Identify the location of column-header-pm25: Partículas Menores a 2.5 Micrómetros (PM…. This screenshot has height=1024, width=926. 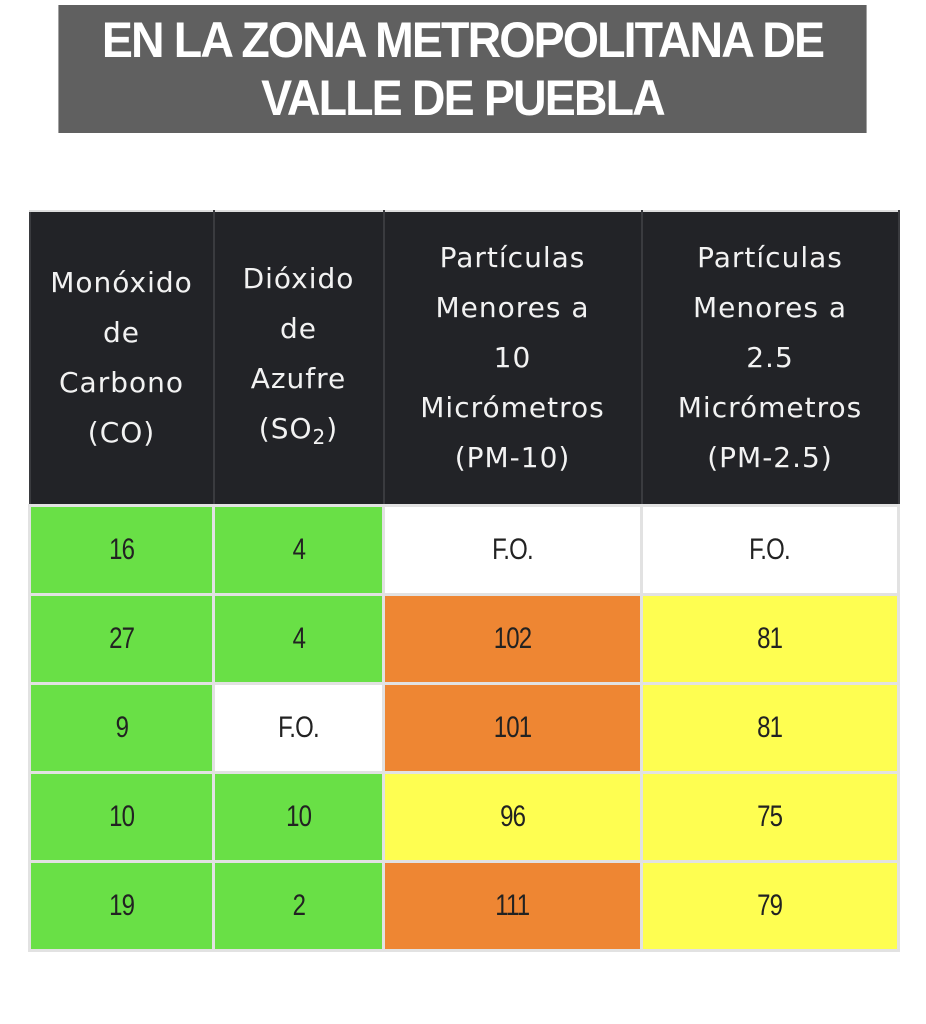
(770, 358).